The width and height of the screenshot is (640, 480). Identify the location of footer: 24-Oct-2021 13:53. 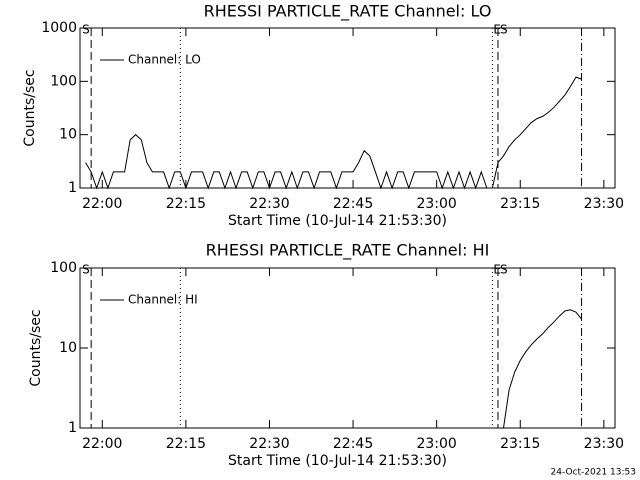
(593, 473).